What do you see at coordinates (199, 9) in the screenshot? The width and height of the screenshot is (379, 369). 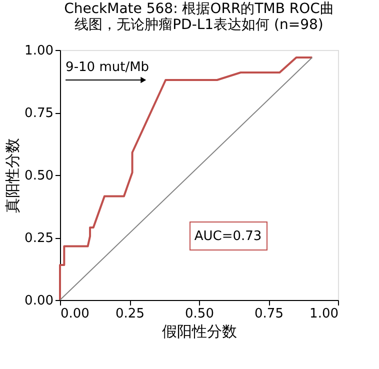 I see `text: CheckMate 568: 根据ORR的TMB ROC曲` at bounding box center [199, 9].